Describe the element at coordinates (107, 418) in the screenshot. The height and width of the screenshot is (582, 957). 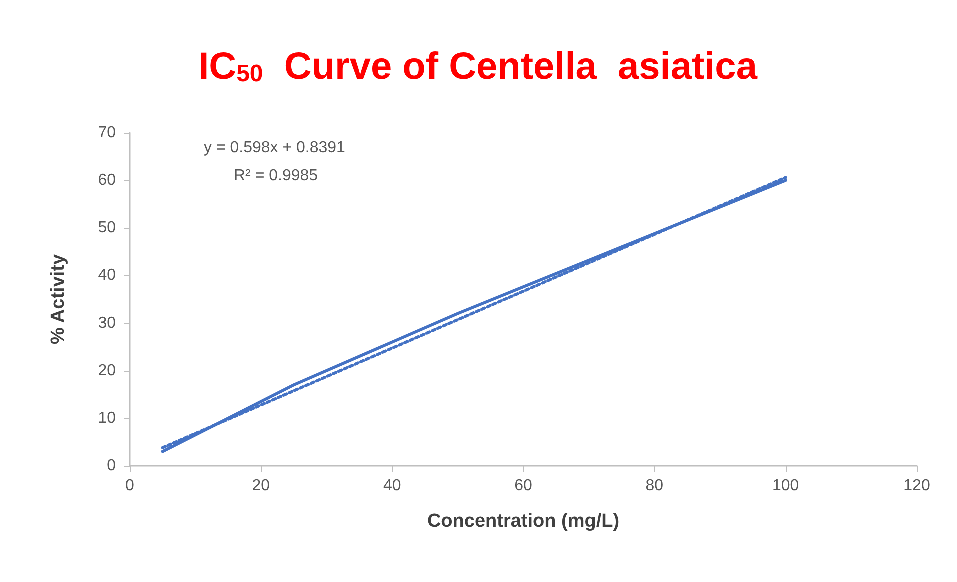
I see `y-tick-label: 10` at that location.